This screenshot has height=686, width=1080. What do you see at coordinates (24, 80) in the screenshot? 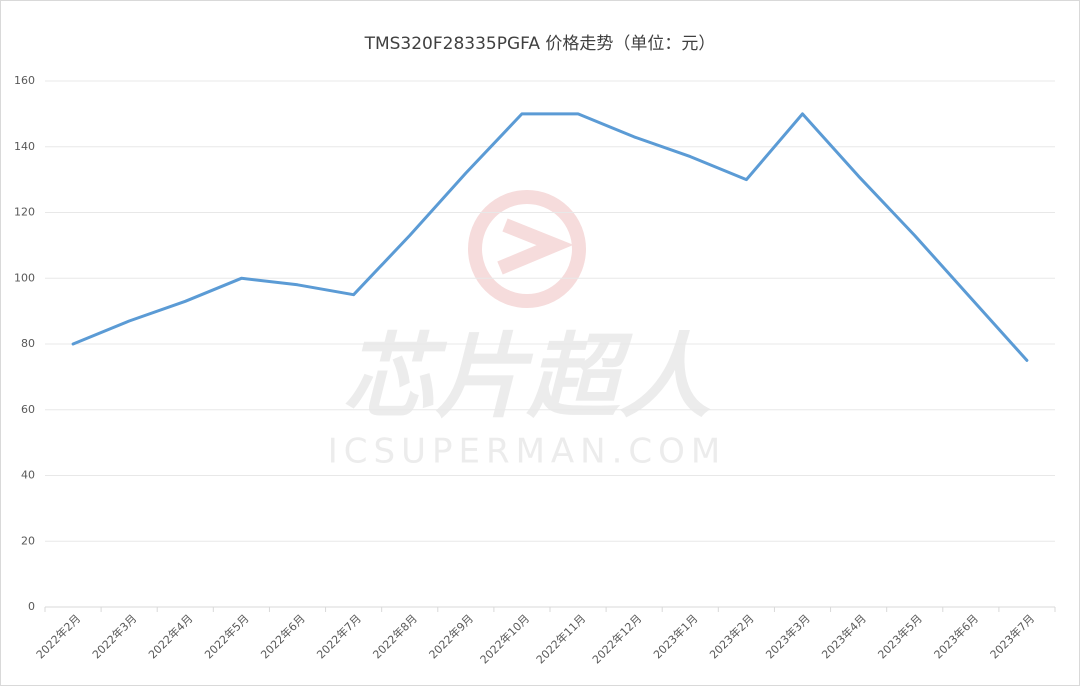
I see `y-tick-label: 160` at bounding box center [24, 80].